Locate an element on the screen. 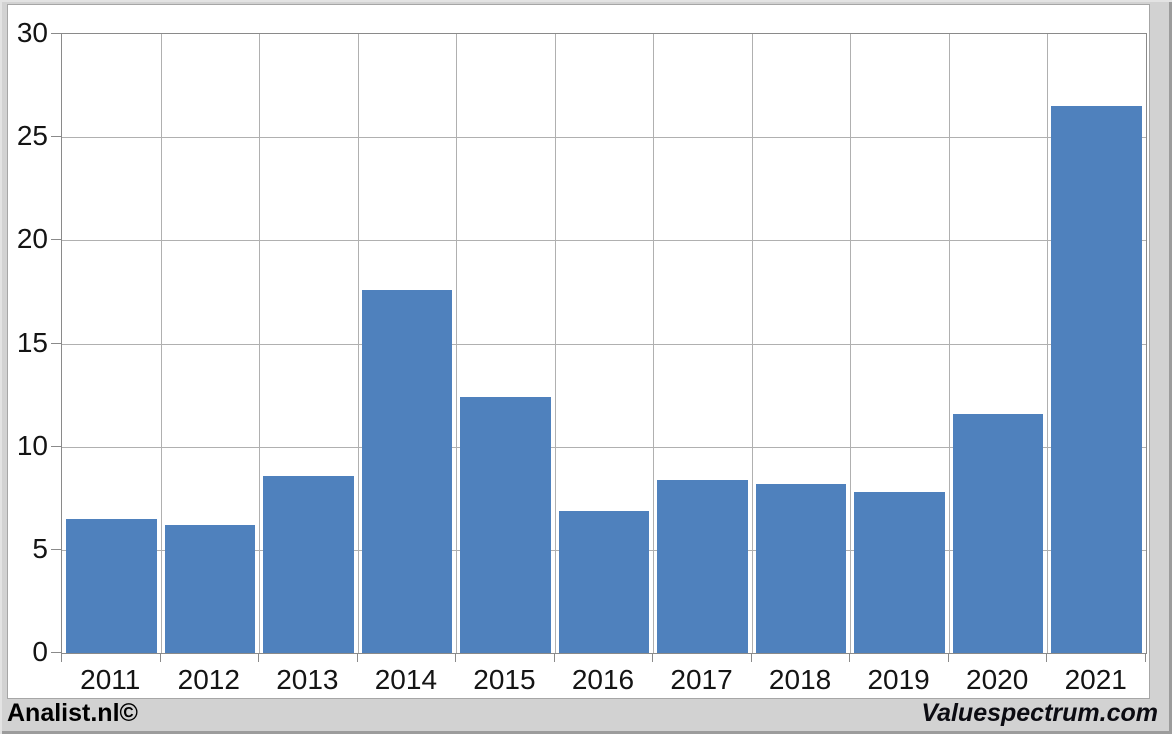  bar-2013 is located at coordinates (308, 564).